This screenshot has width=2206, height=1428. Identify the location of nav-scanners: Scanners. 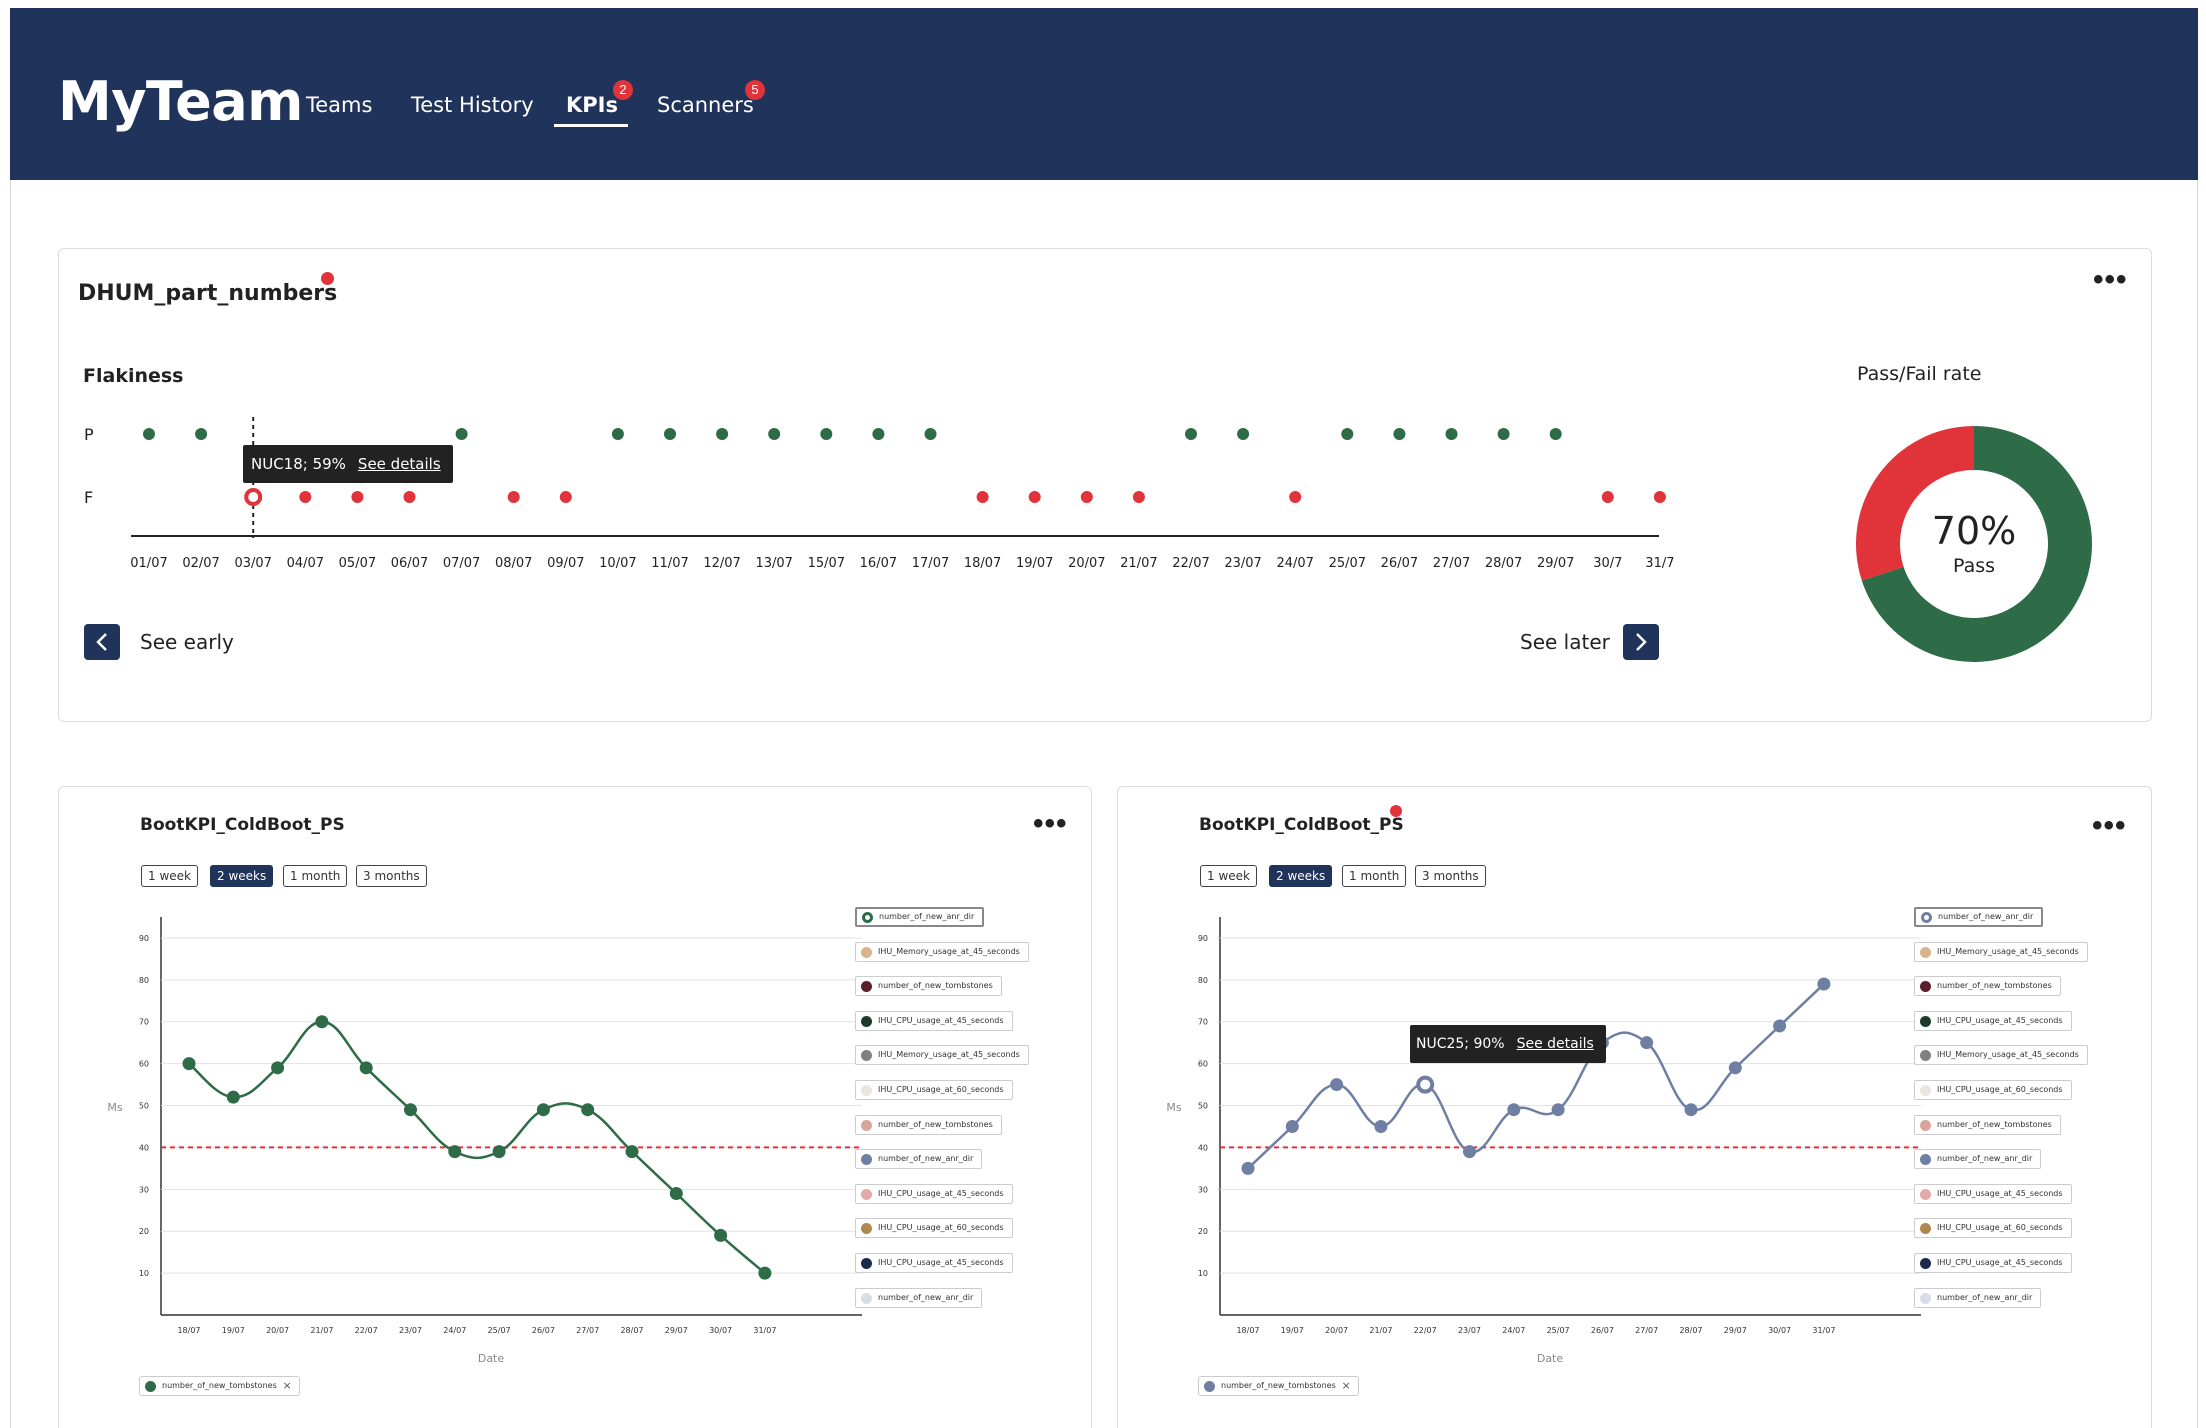
(705, 105).